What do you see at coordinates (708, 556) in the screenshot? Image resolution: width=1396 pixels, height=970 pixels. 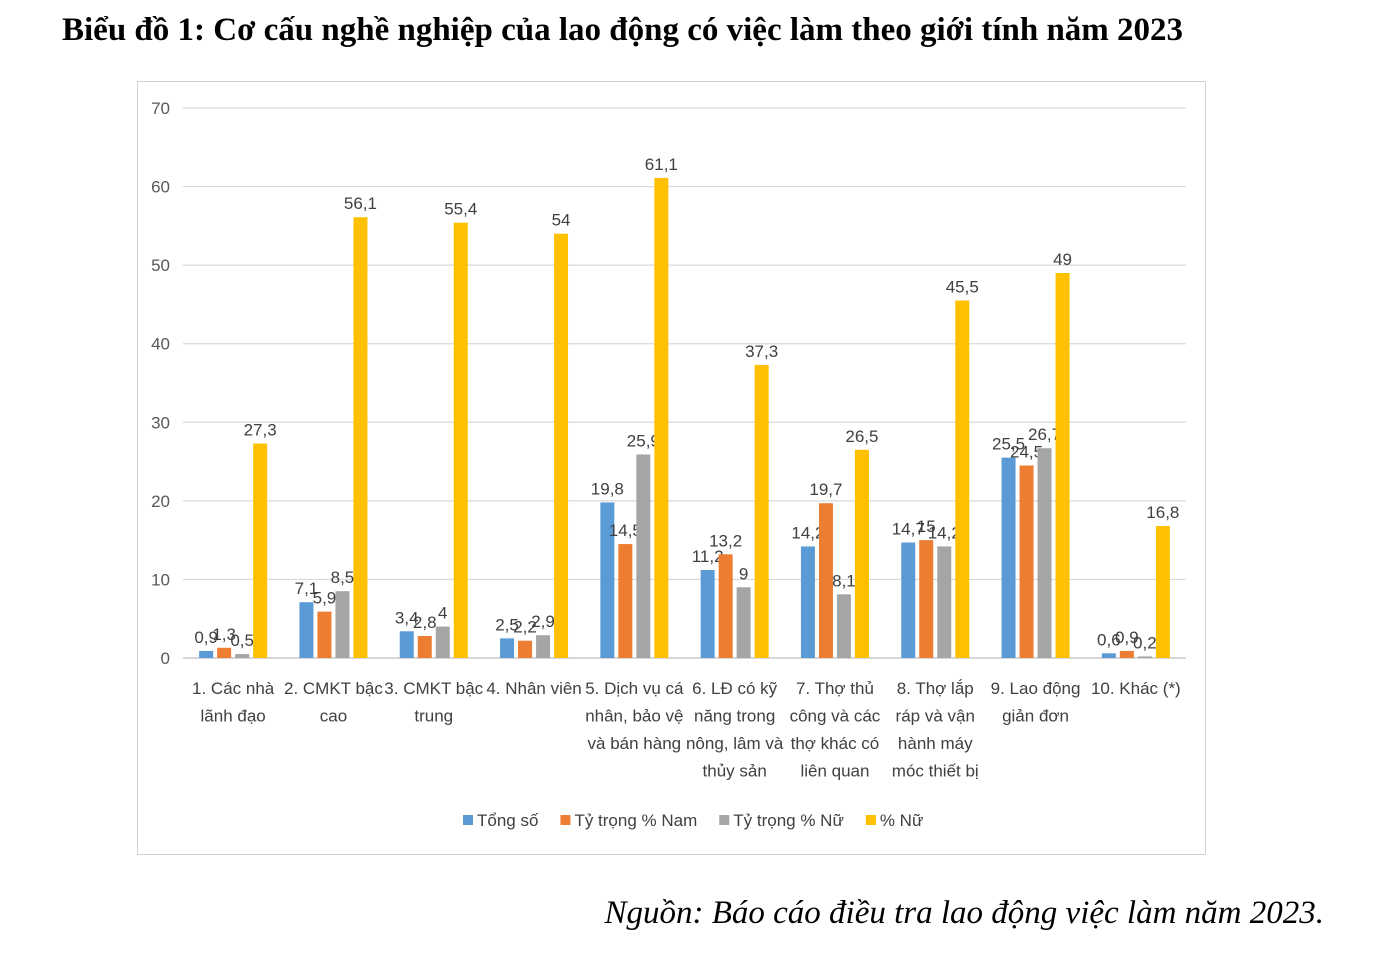 I see `data-label: 11,2` at bounding box center [708, 556].